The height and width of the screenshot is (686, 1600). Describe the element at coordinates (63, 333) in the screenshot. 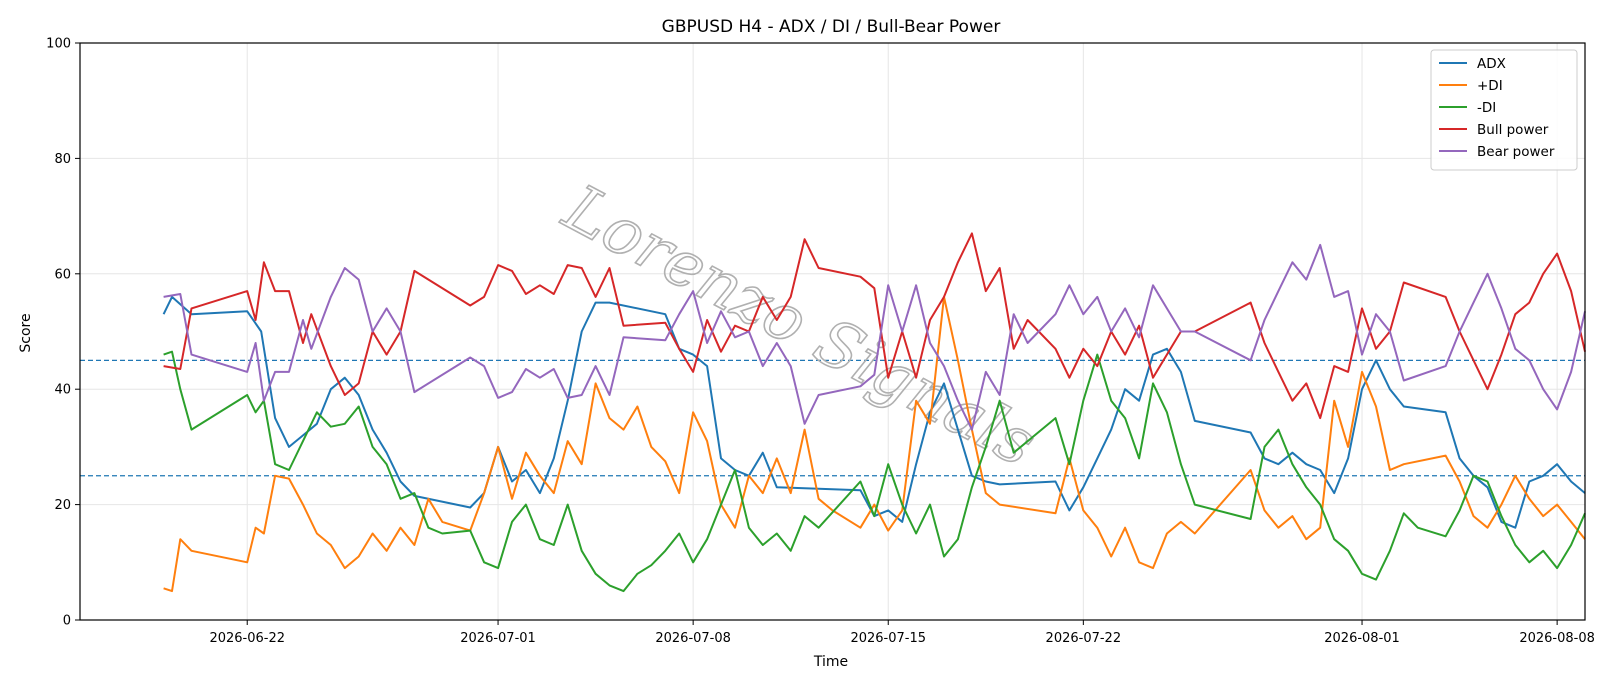

I see `y-axis-ticks: 0 20 40 60 80 100` at that location.